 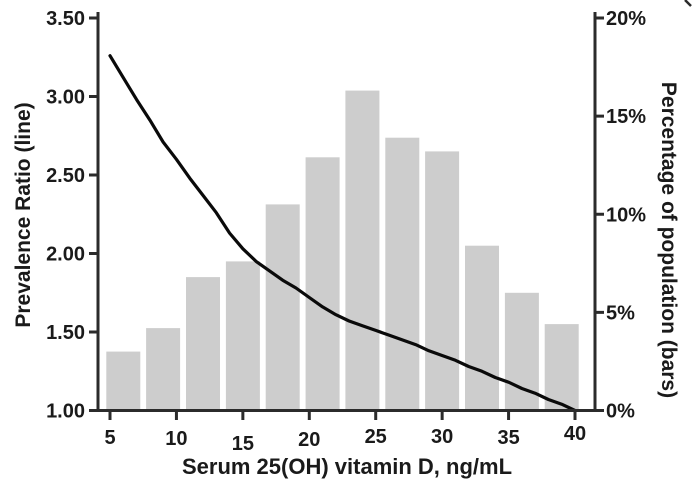 What do you see at coordinates (309, 440) in the screenshot?
I see `x-tick-label: 20` at bounding box center [309, 440].